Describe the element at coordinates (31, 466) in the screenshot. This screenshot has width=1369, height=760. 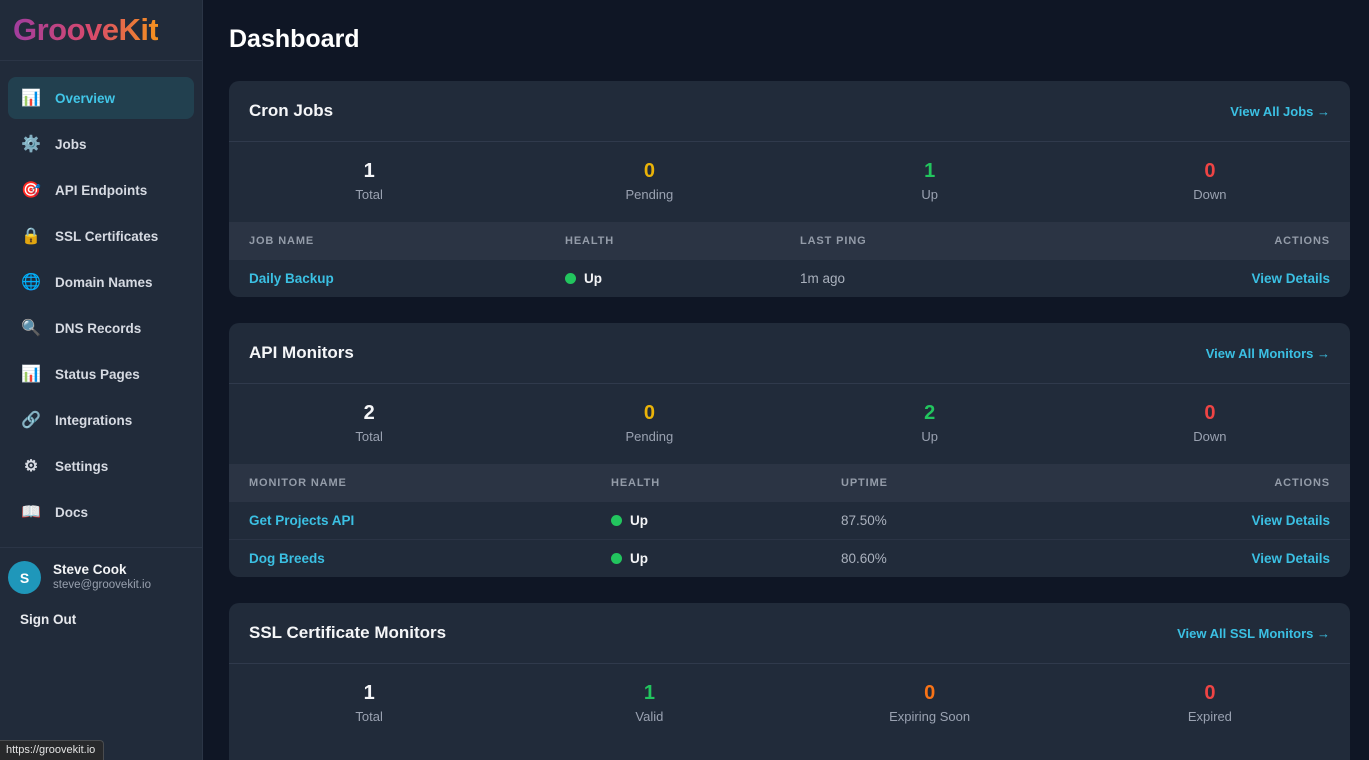
I see `gear-outline-icon: ⚙` at that location.